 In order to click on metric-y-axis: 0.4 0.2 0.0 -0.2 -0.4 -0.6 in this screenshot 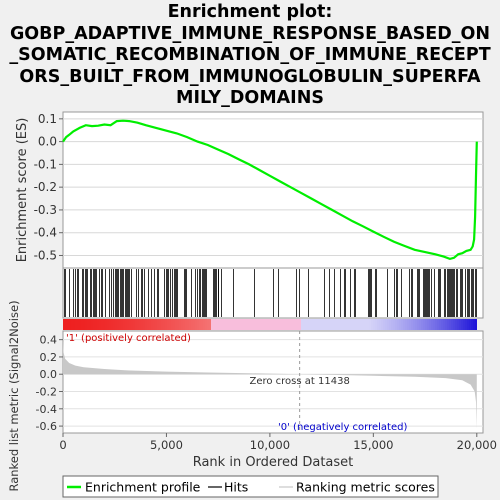, I will do `click(49, 383)`.